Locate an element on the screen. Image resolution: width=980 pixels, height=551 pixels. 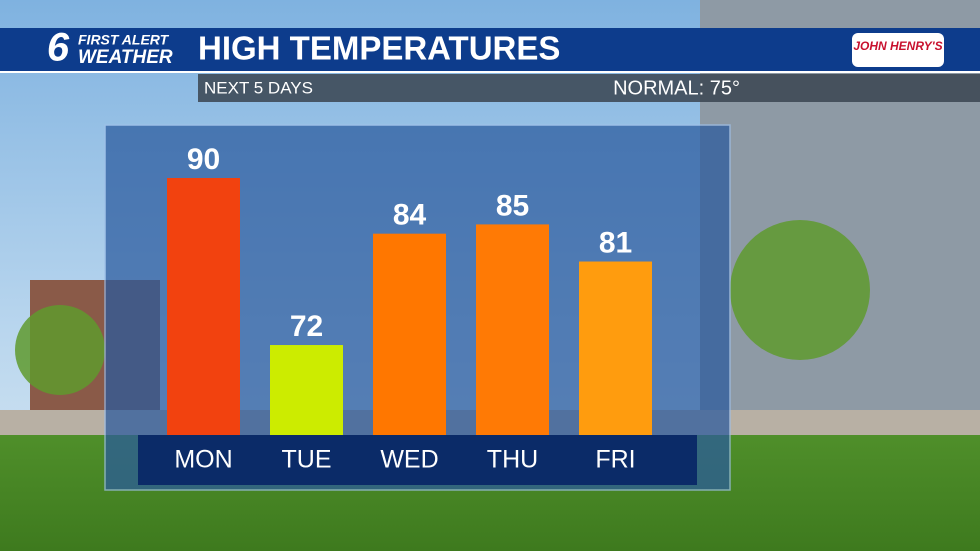
value-label: 84 is located at coordinates (410, 215).